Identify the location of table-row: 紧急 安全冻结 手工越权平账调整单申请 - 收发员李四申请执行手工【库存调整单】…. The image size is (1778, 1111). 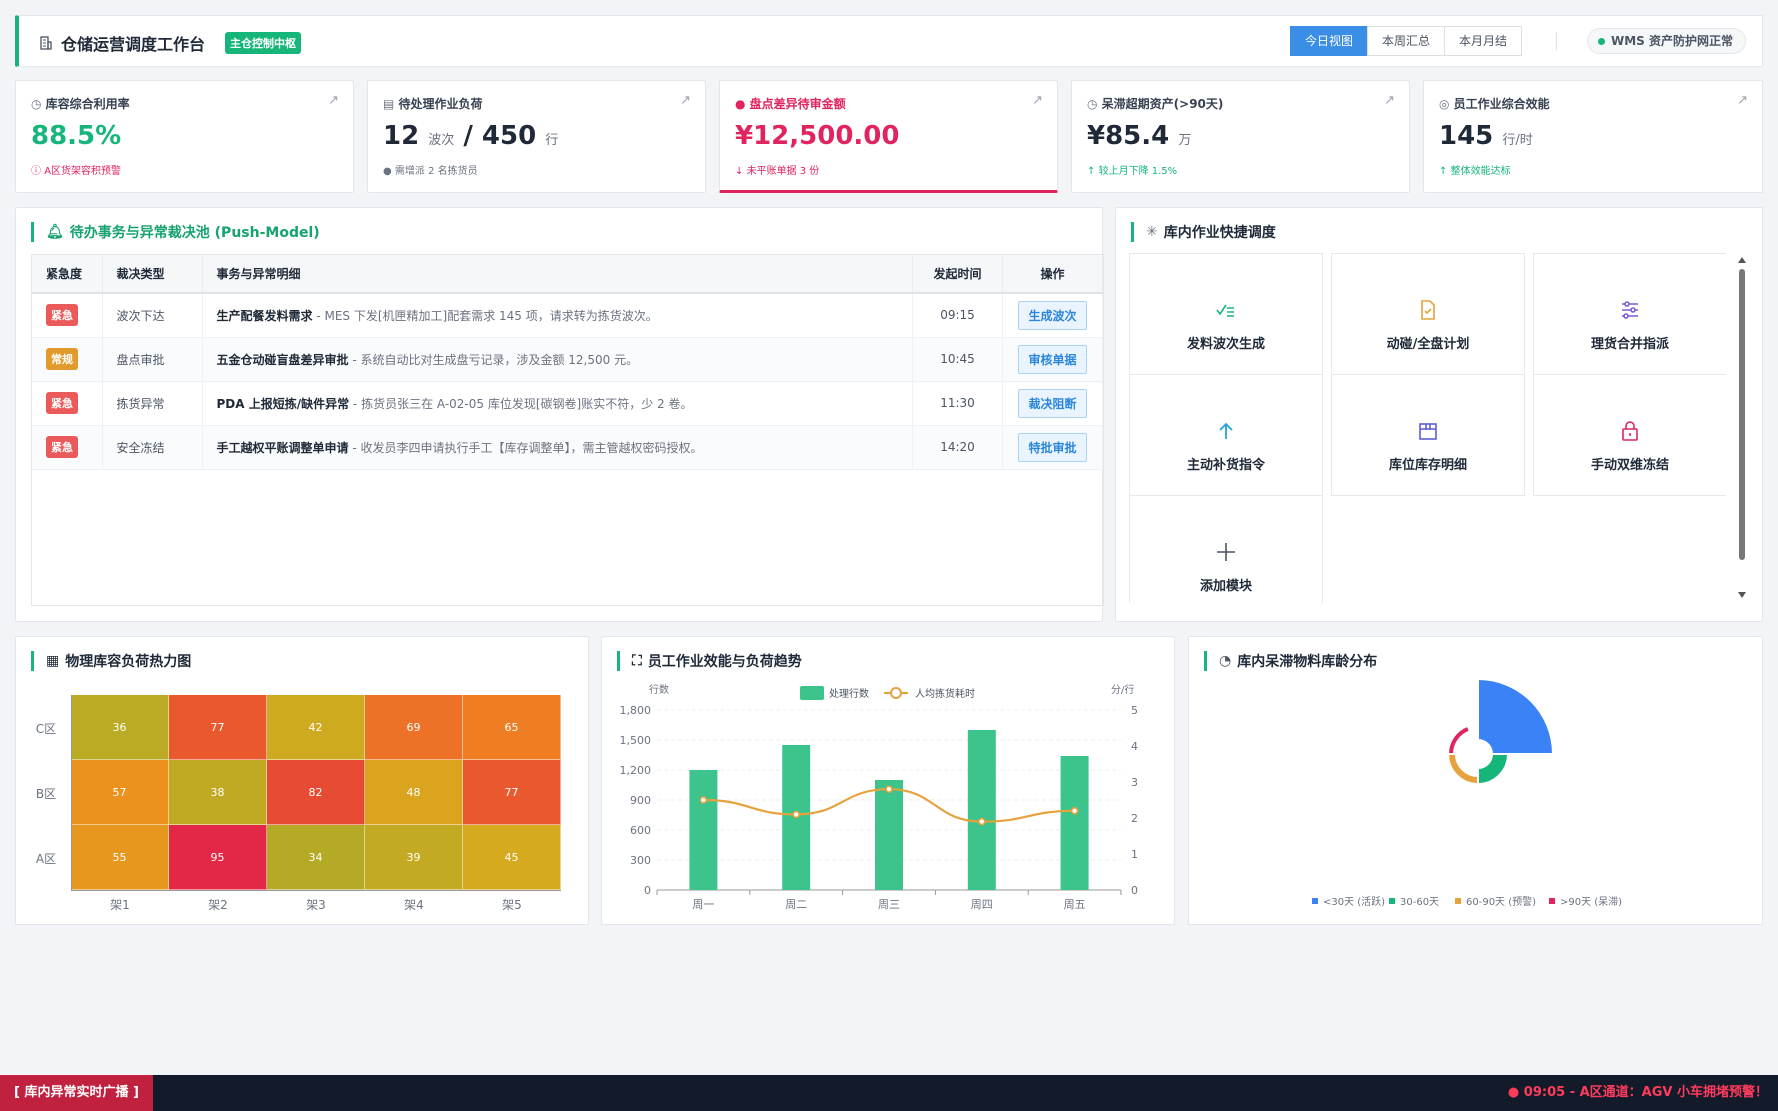
(567, 447).